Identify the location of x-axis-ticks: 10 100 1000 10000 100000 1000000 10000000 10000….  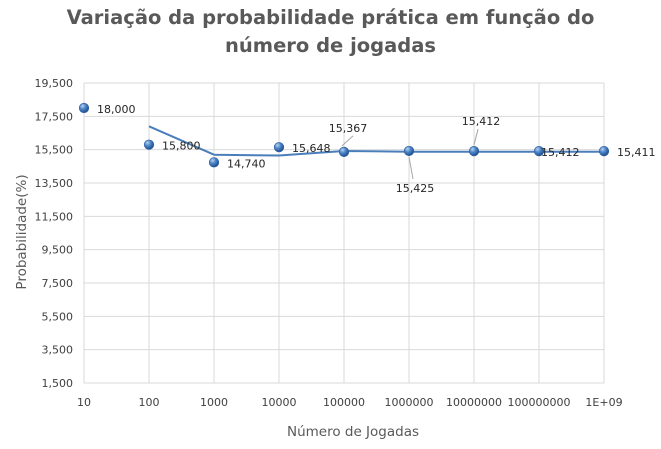
(350, 402).